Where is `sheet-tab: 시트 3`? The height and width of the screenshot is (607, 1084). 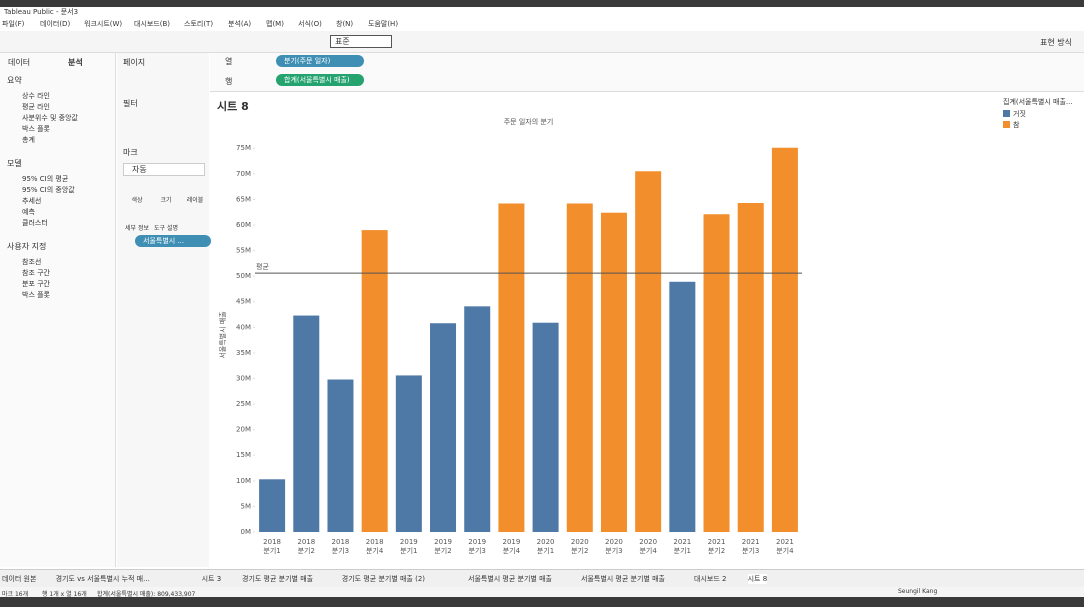
sheet-tab: 시트 3 is located at coordinates (211, 579).